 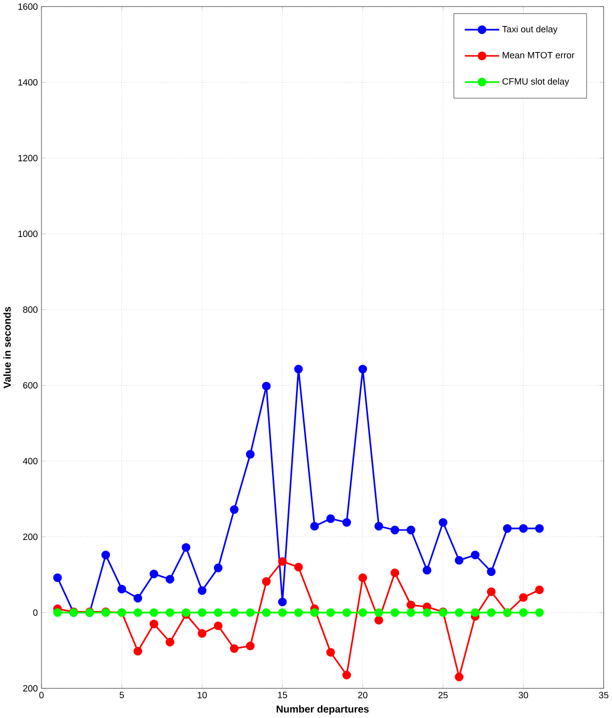 I want to click on x-tick-label: 30, so click(x=523, y=695).